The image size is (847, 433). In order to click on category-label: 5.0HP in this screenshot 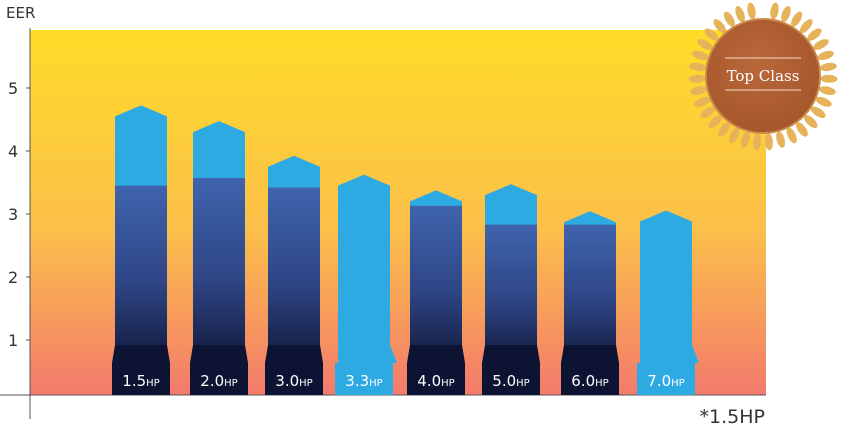, I will do `click(510, 381)`.